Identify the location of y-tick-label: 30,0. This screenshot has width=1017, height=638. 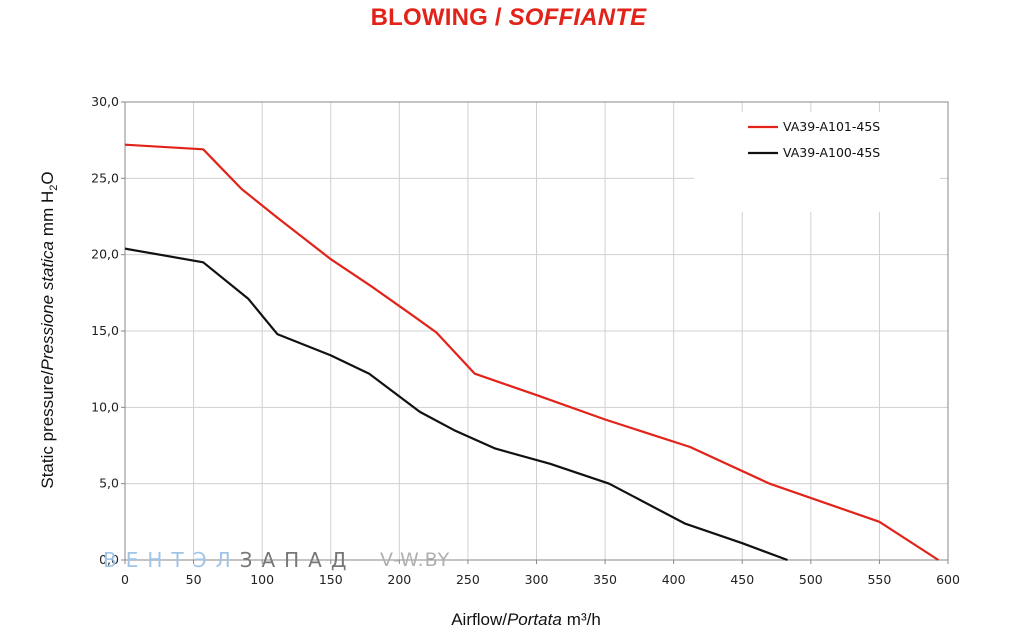
(105, 101).